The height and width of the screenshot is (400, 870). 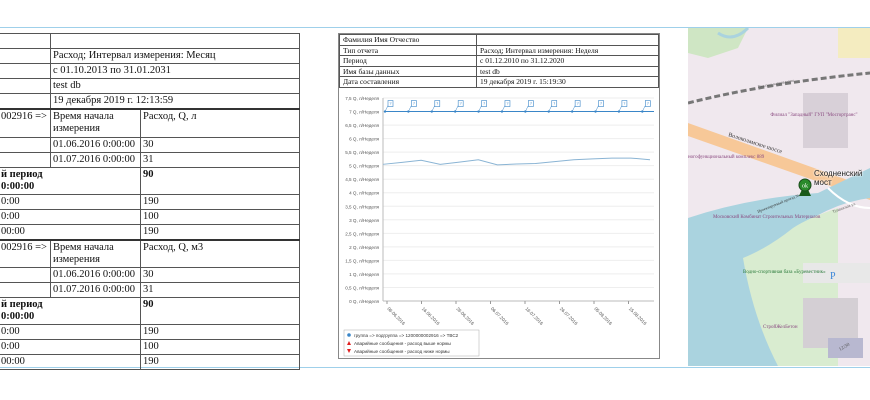 What do you see at coordinates (838, 178) in the screenshot?
I see `map-label-bridge: Сходненский мост` at bounding box center [838, 178].